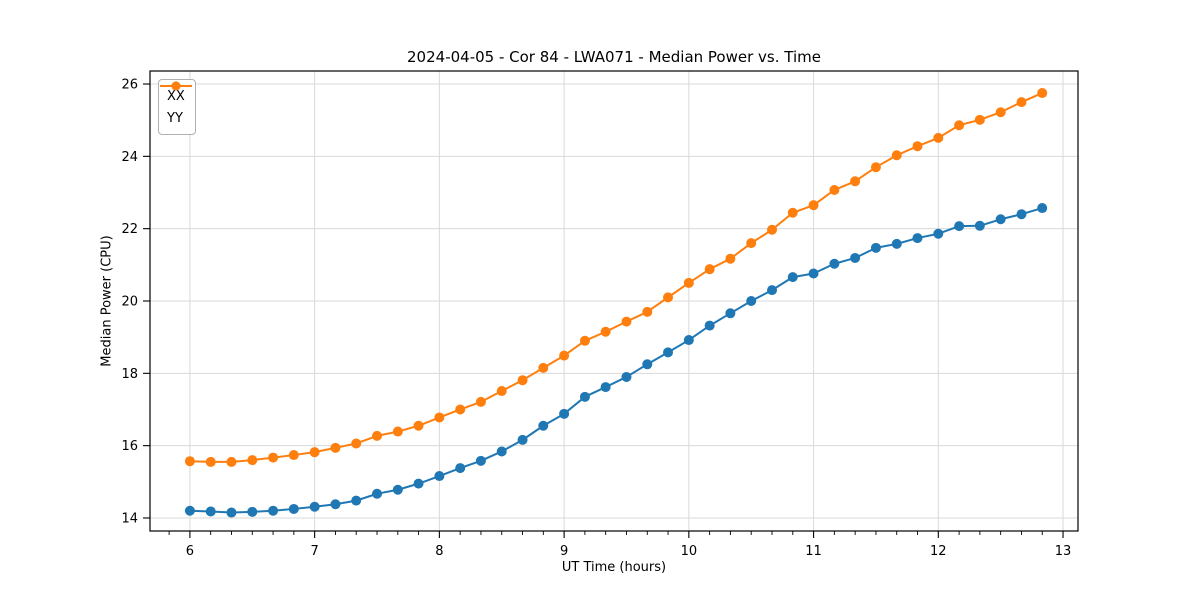 The height and width of the screenshot is (600, 1200). Describe the element at coordinates (813, 551) in the screenshot. I see `x-tick-label: 11` at that location.